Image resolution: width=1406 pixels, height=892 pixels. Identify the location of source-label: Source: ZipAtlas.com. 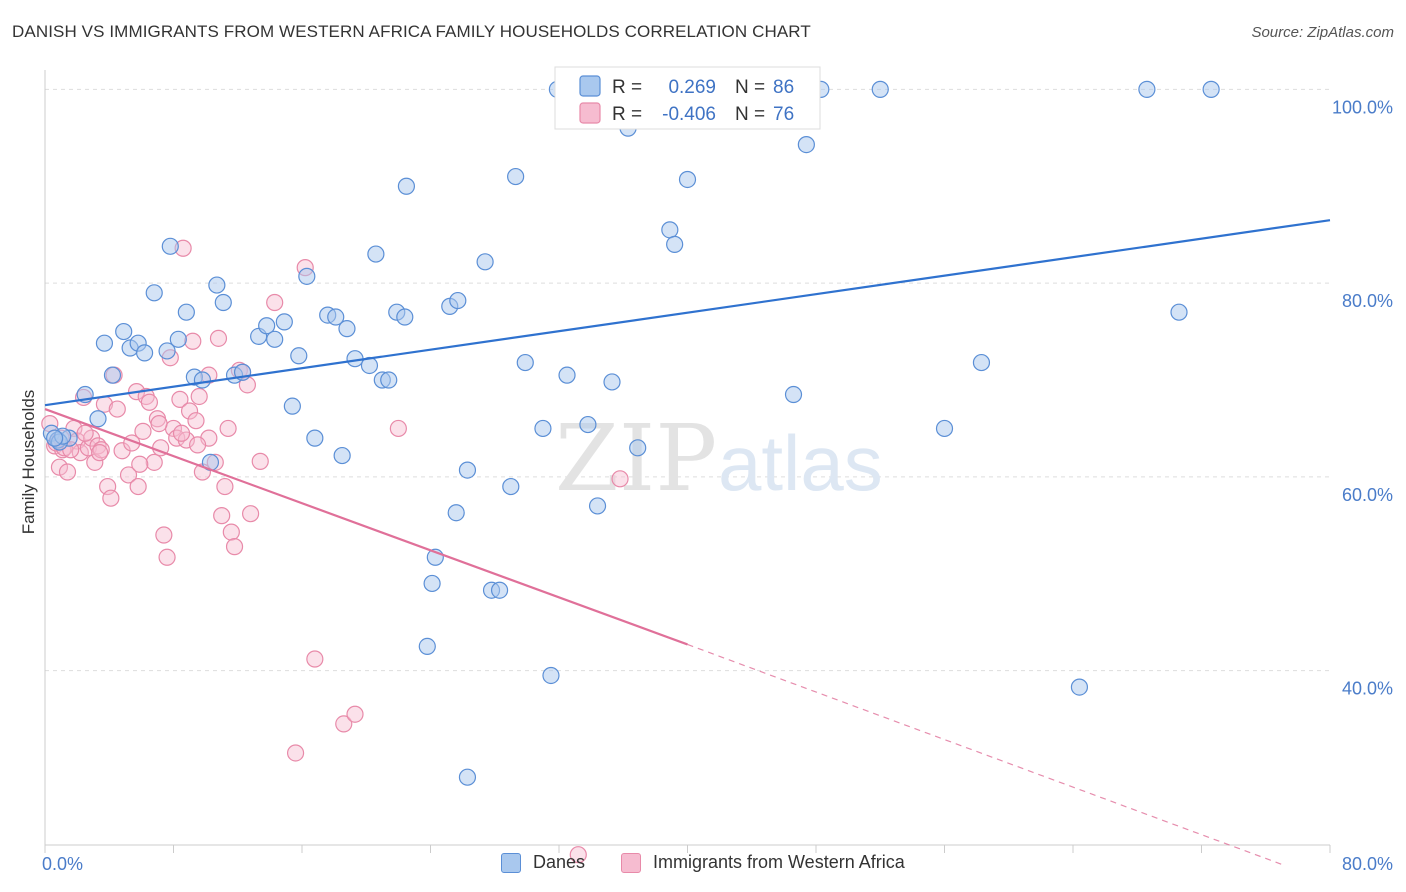
(1322, 32).